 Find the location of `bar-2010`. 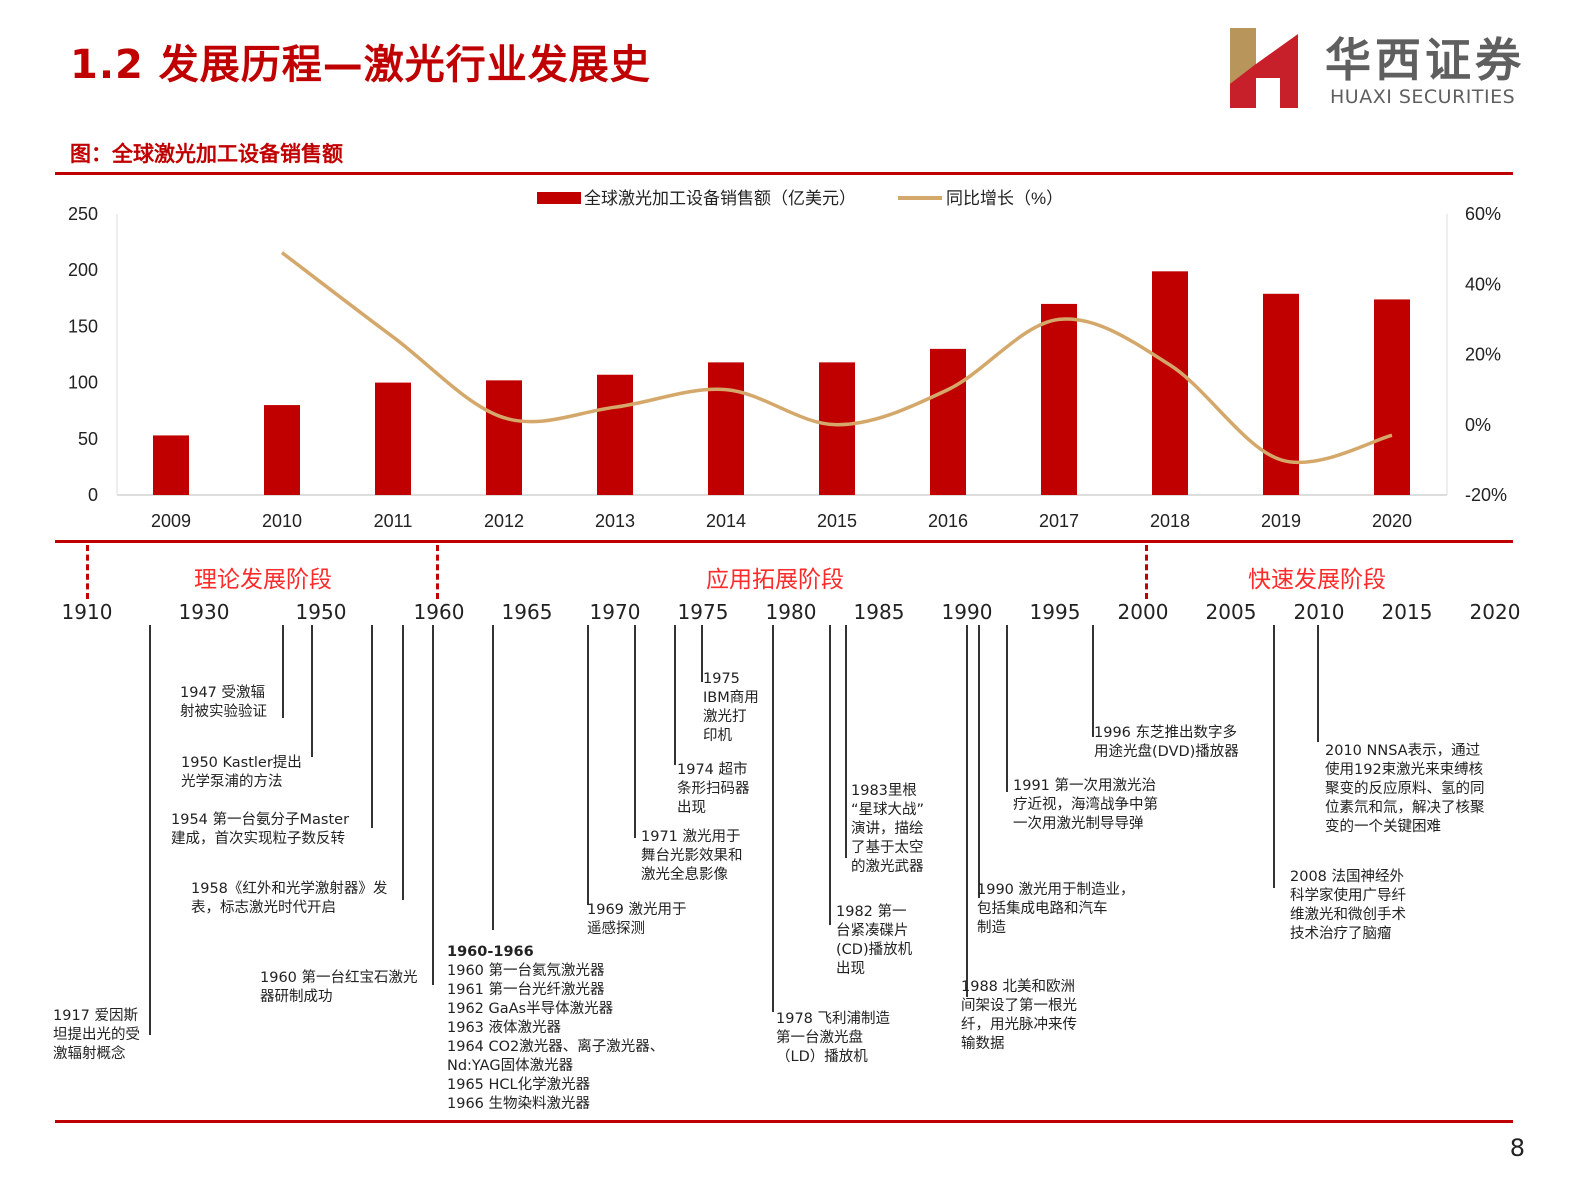

bar-2010 is located at coordinates (282, 450).